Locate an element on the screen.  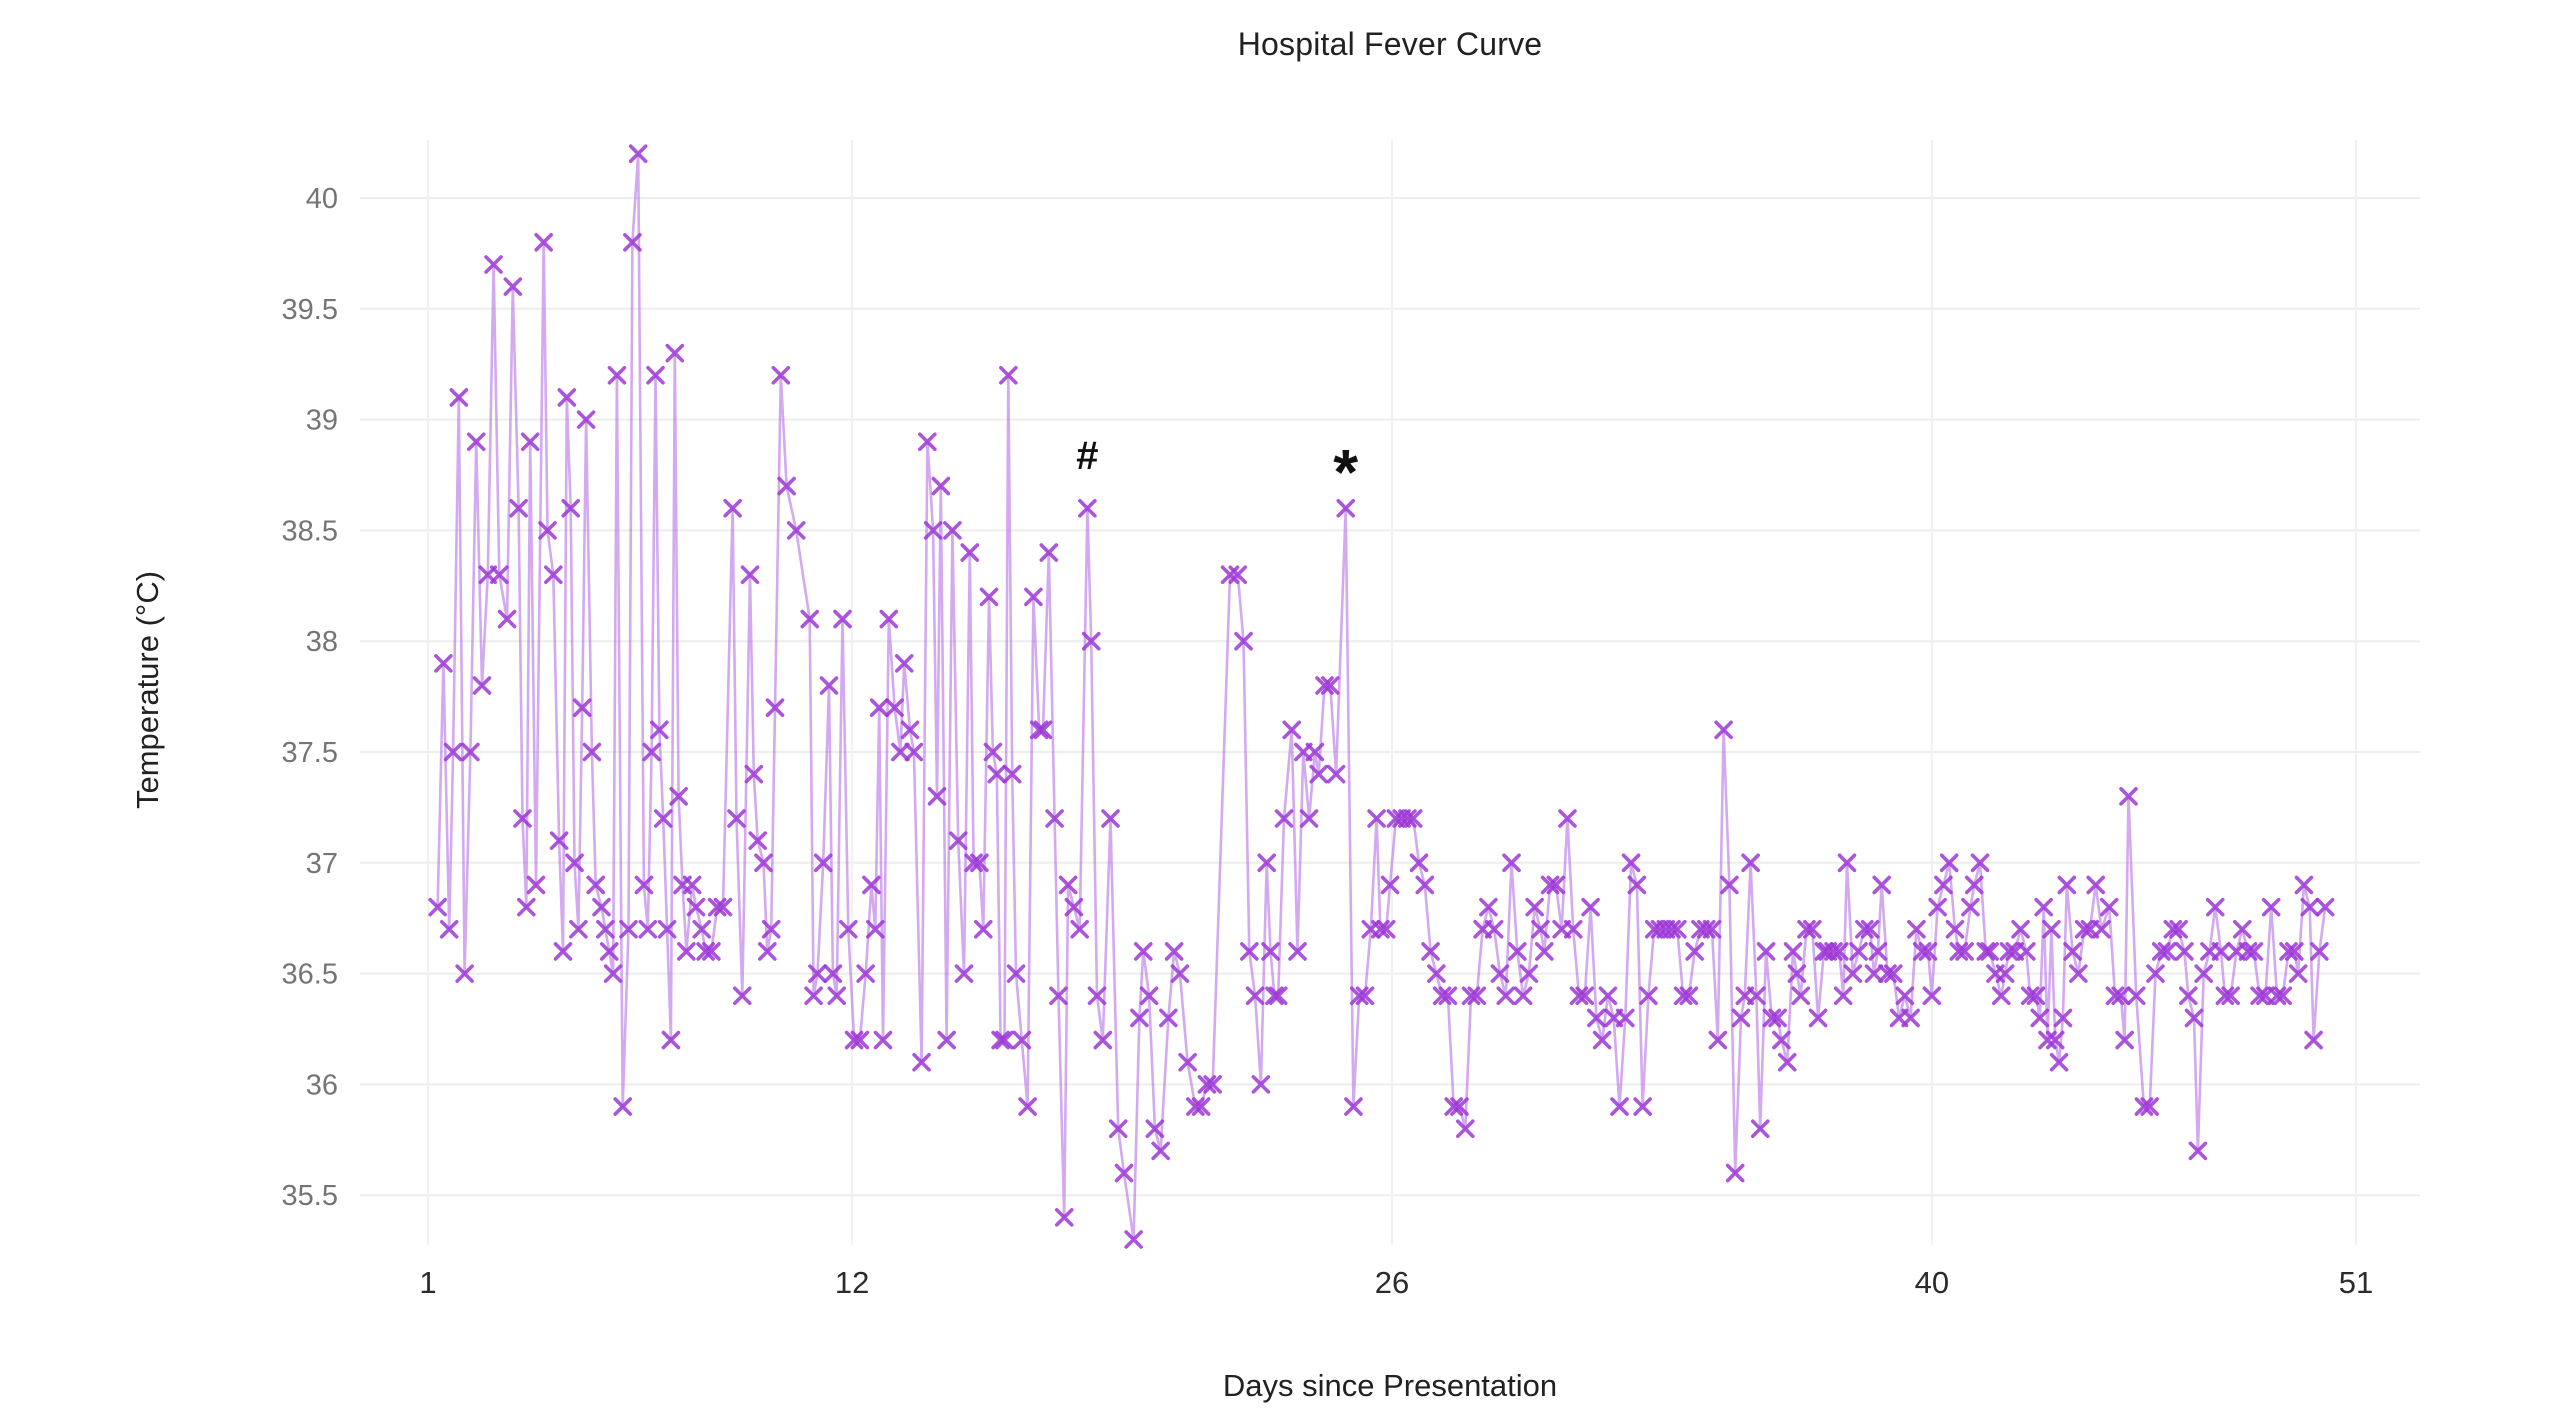
y-tick-label: 40 is located at coordinates (322, 199).